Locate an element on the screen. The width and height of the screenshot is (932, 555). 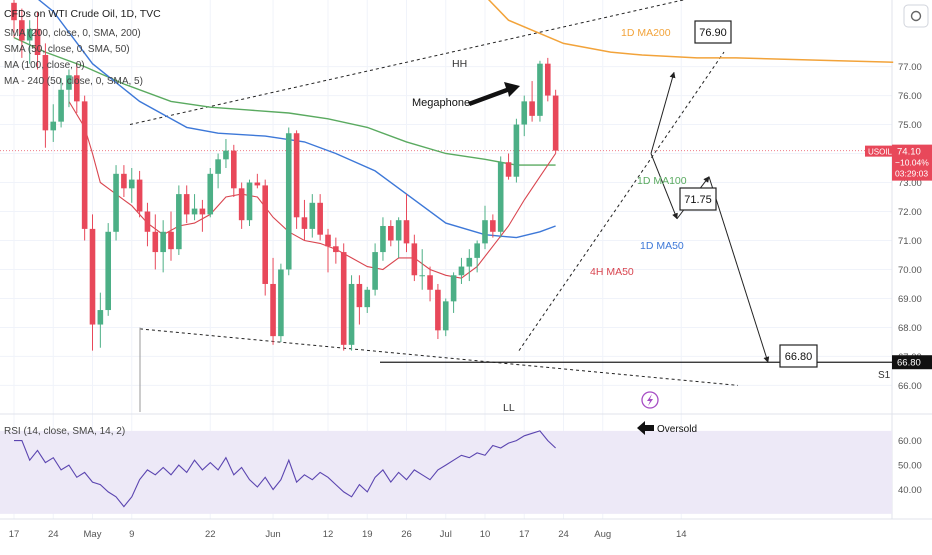
target-76-90-box is located at coordinates (713, 32).